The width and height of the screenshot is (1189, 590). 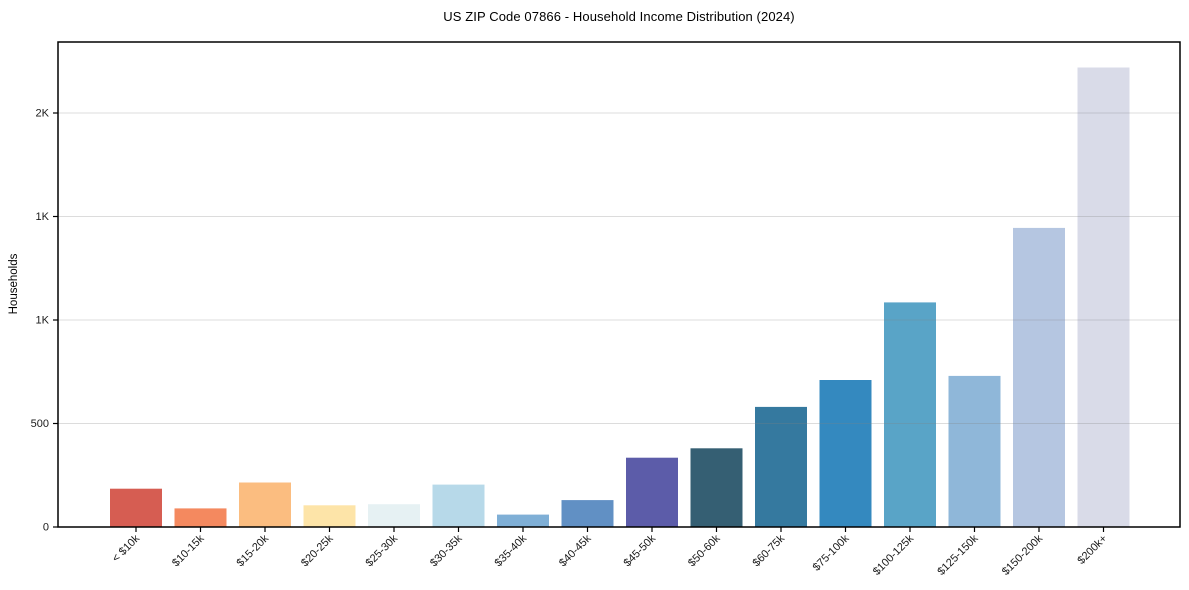 I want to click on bar-$10-15k, so click(x=200, y=517).